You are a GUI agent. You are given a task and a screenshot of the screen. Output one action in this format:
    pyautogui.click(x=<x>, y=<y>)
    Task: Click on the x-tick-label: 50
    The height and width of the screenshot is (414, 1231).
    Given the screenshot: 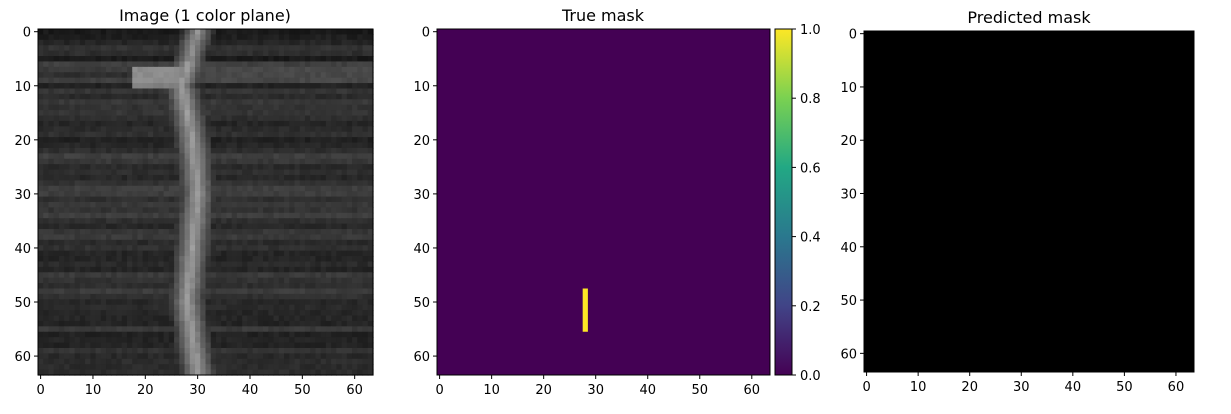 What is the action you would take?
    pyautogui.click(x=302, y=390)
    